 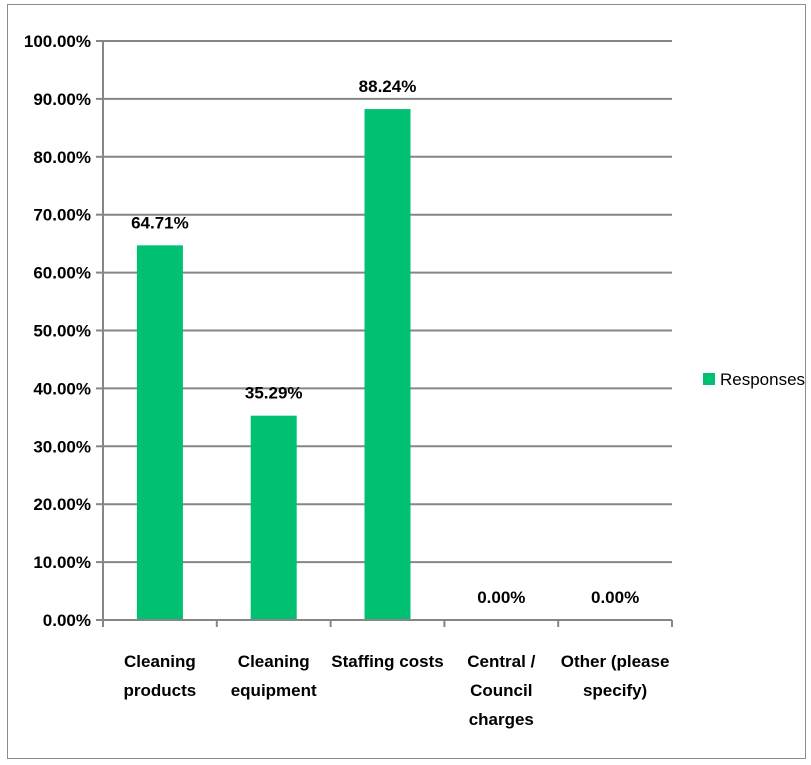 I want to click on y-tick-label: 40.00%, so click(x=62, y=388).